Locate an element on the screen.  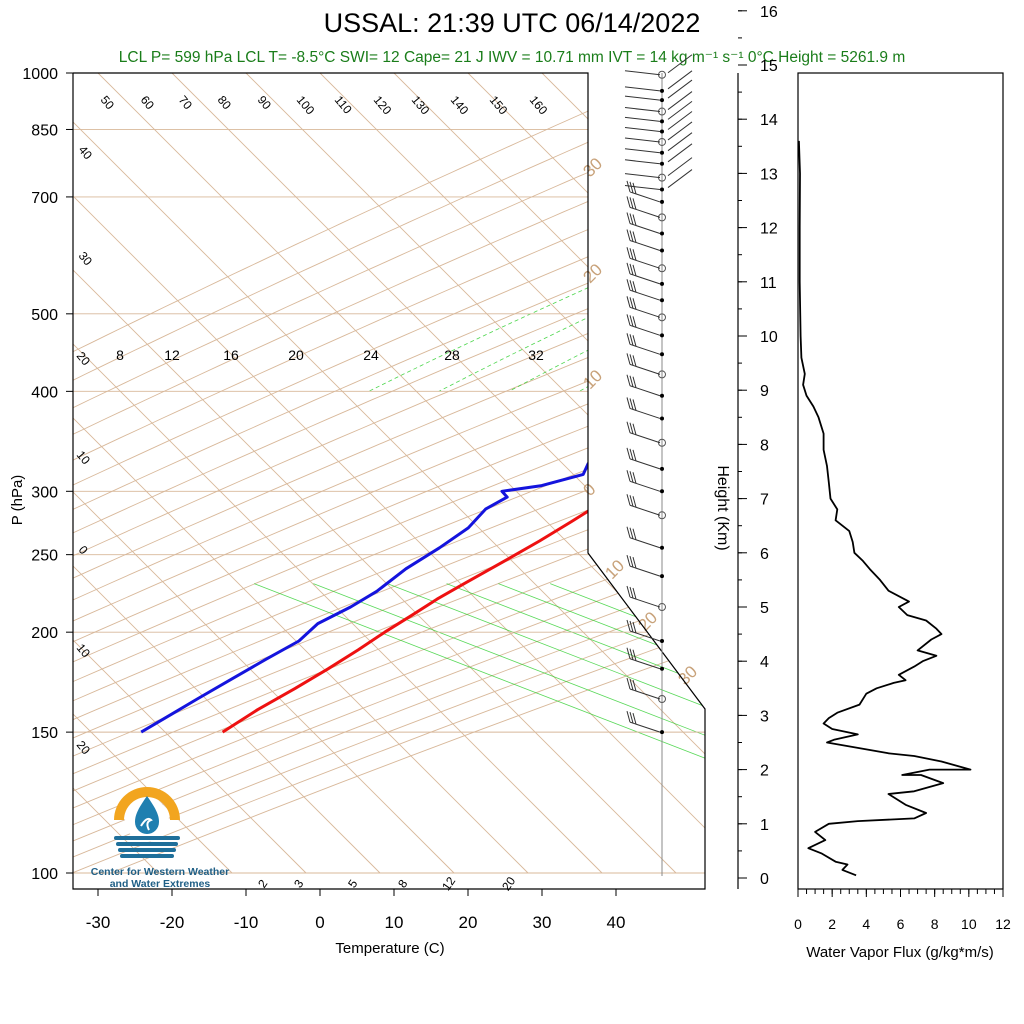
temperature-tick-label: -20 is located at coordinates (172, 922).